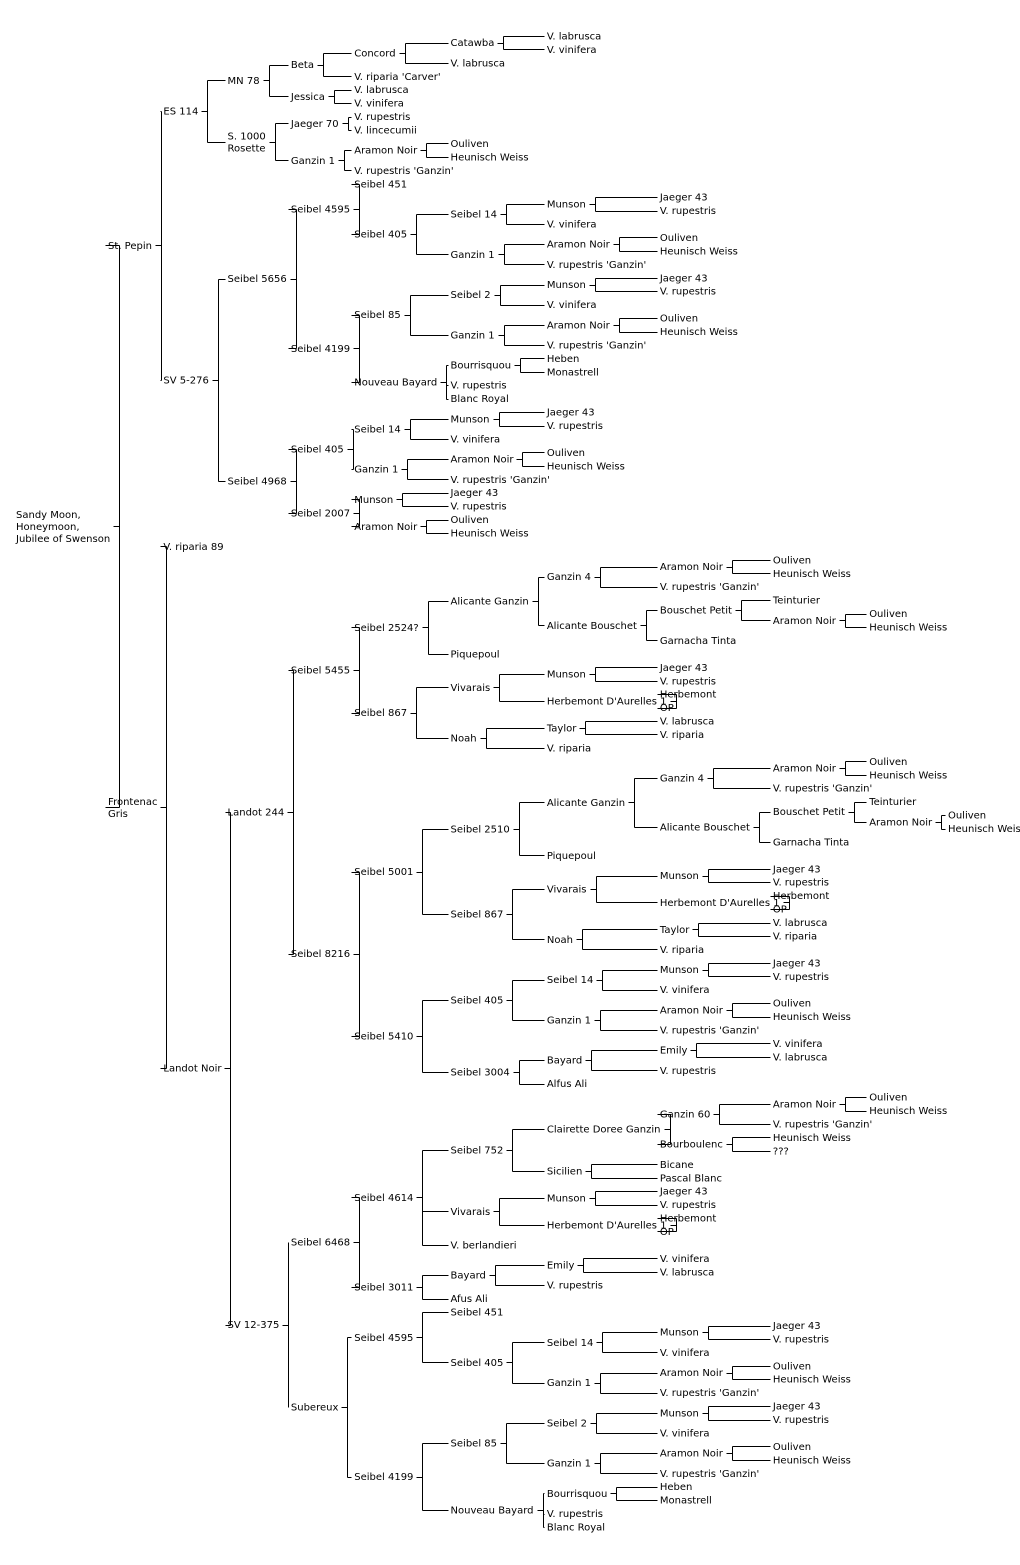 Image resolution: width=1020 pixels, height=1565 pixels. I want to click on cultivar-label-line: Bicane, so click(677, 1165).